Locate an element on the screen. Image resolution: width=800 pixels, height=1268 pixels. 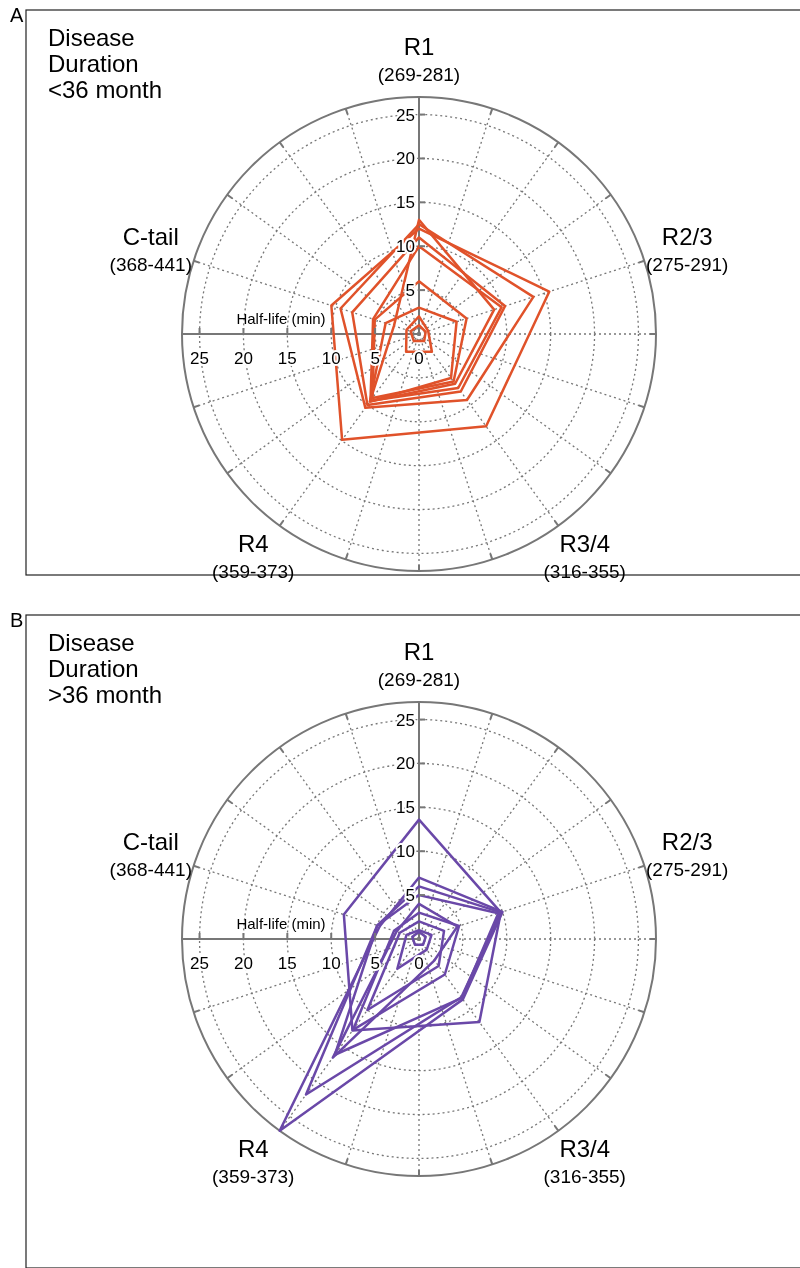
text: B is located at coordinates (17, 620).